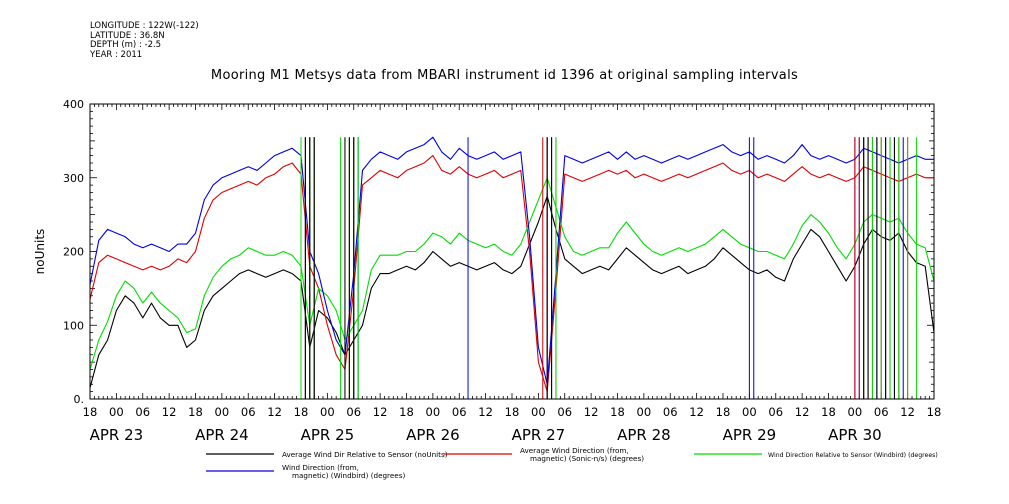  I want to click on date-label: APR 28, so click(644, 435).